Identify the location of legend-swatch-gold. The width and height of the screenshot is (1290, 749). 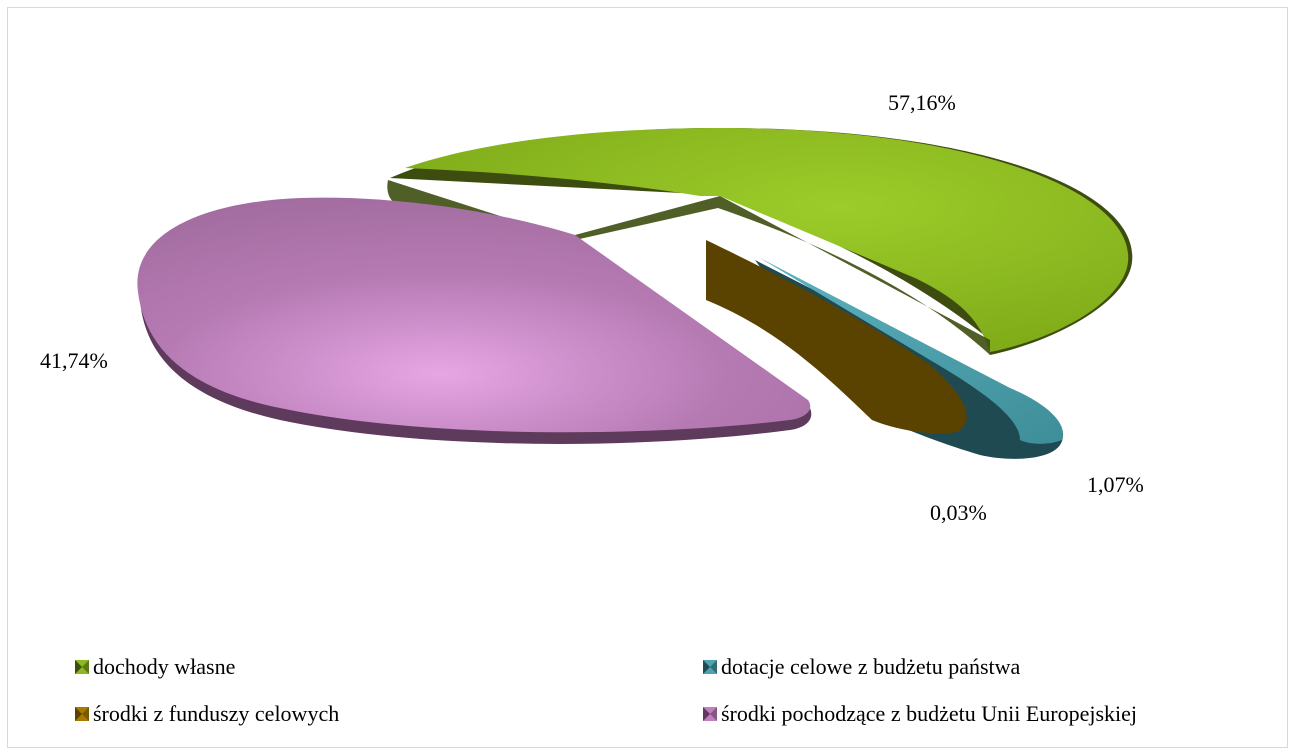
(82, 714).